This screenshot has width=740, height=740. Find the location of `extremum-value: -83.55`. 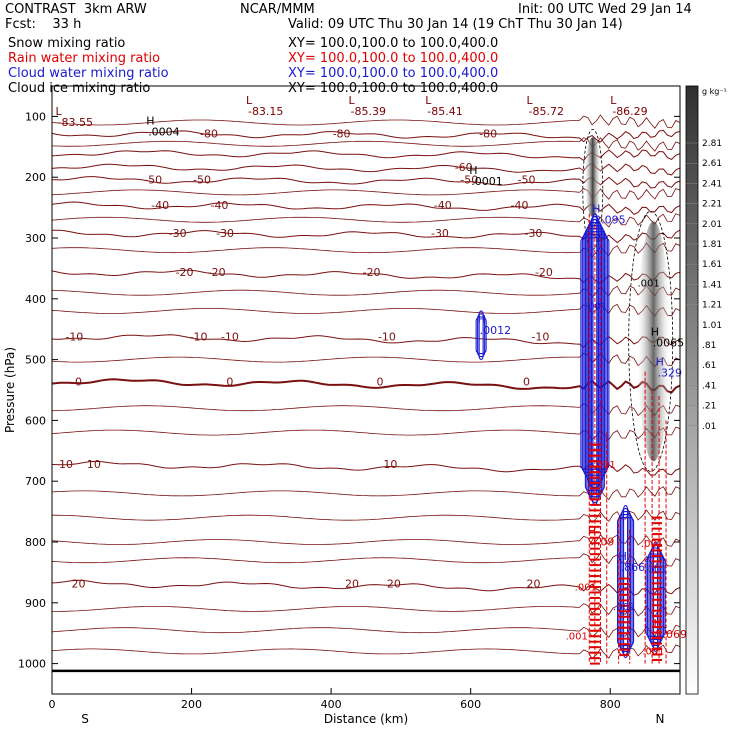

extremum-value: -83.55 is located at coordinates (74, 122).